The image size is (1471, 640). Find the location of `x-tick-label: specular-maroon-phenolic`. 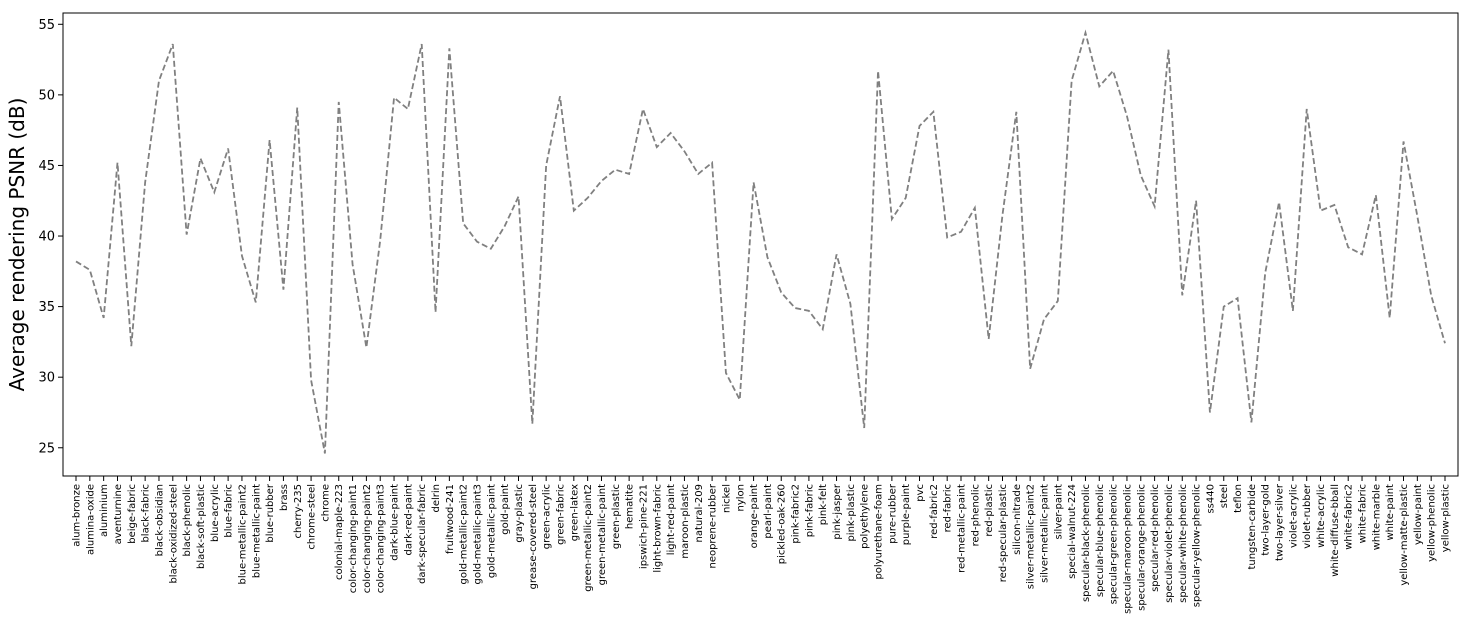

x-tick-label: specular-maroon-phenolic is located at coordinates (1127, 549).